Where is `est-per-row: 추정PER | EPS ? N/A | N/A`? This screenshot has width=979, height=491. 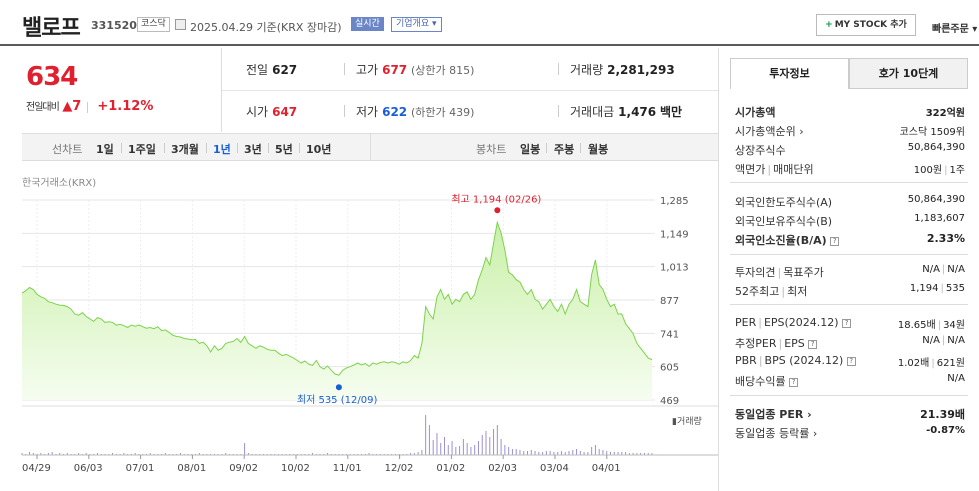
est-per-row: 추정PER | EPS ? N/A | N/A is located at coordinates (851, 343).